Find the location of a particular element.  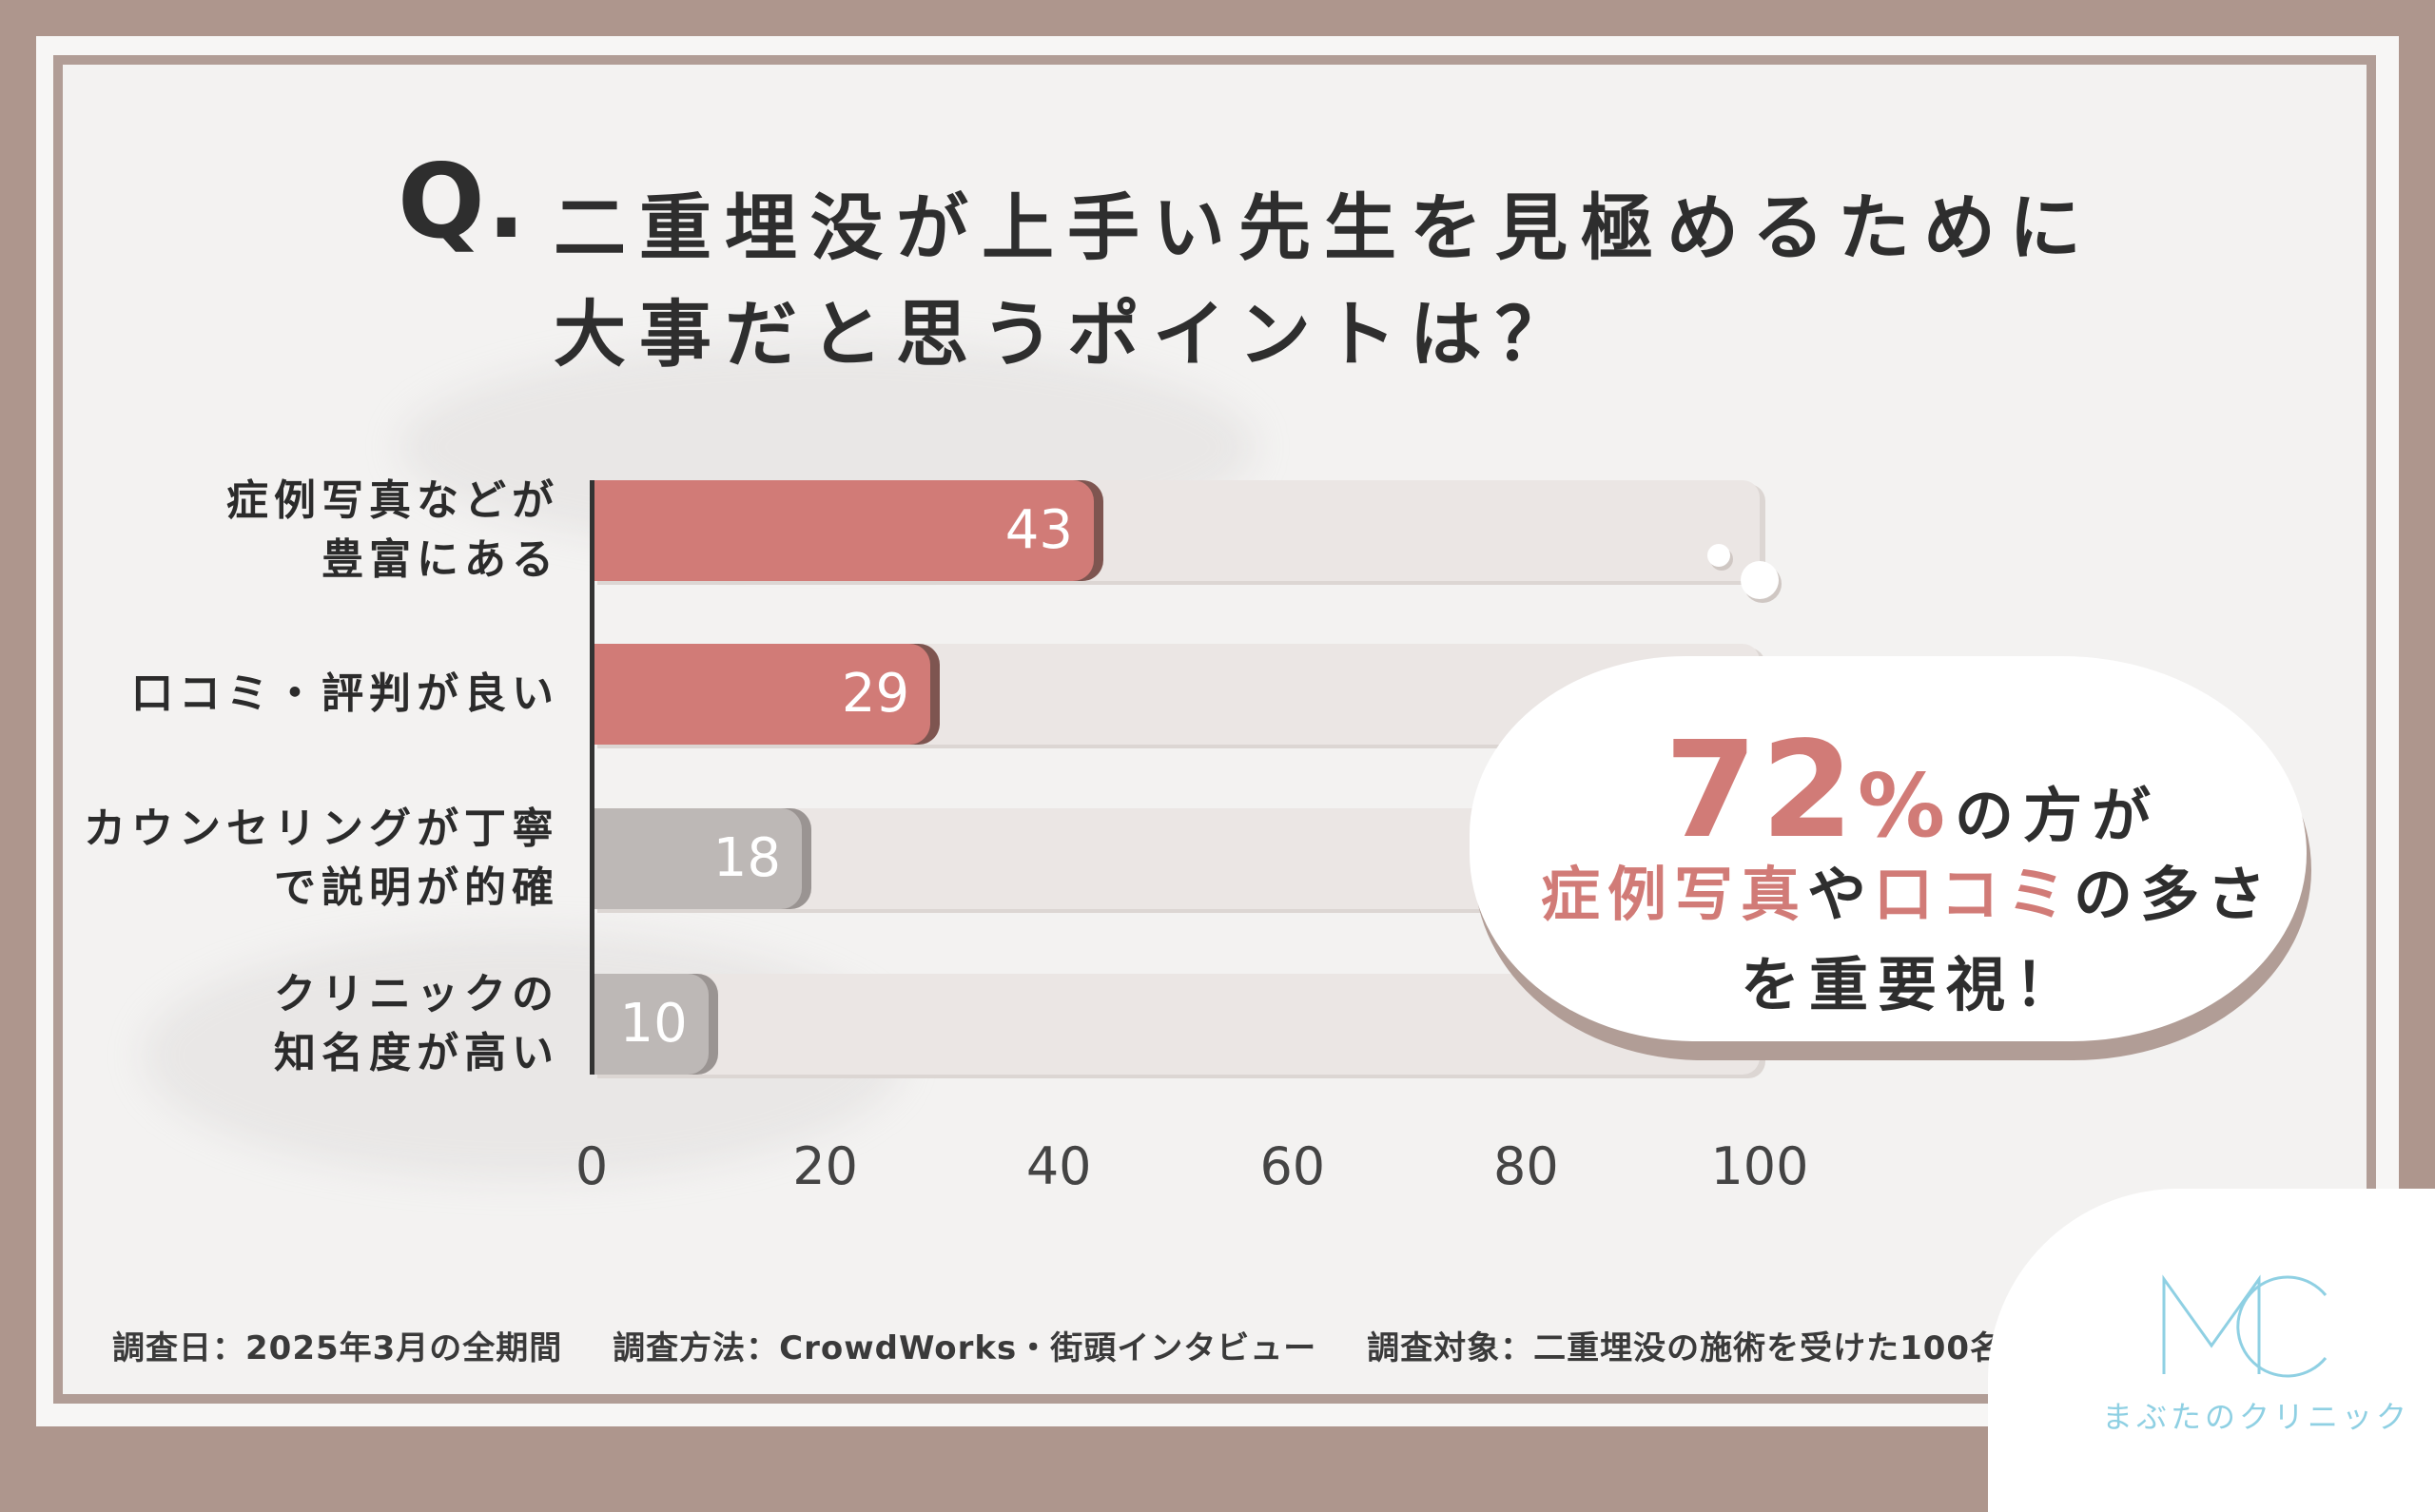

logo-name: まぶたのクリニック is located at coordinates (2256, 1417).